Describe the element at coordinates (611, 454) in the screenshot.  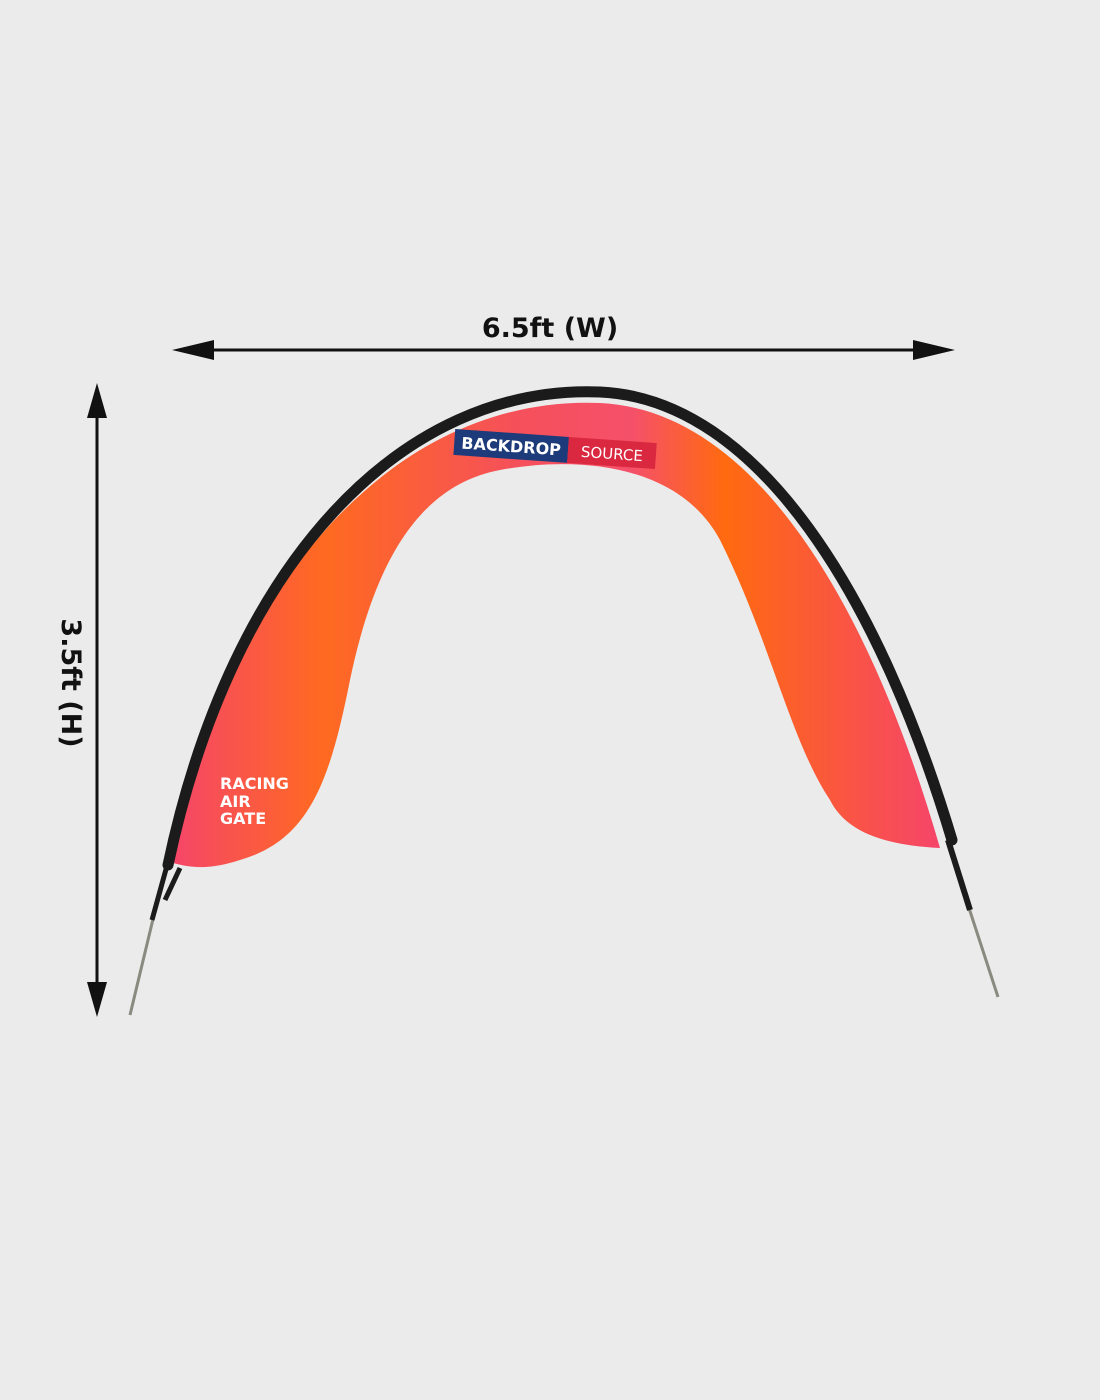
I see `logo-text-source: SOURCE` at that location.